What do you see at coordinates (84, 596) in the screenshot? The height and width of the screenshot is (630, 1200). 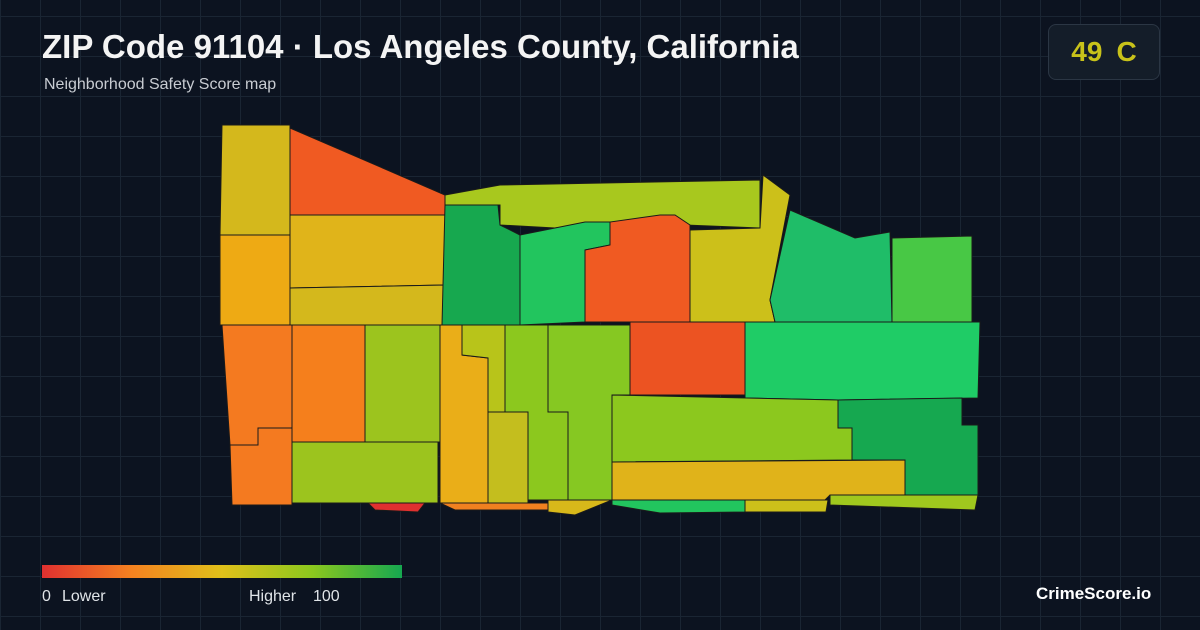 I see `legend-min-label: Lower` at bounding box center [84, 596].